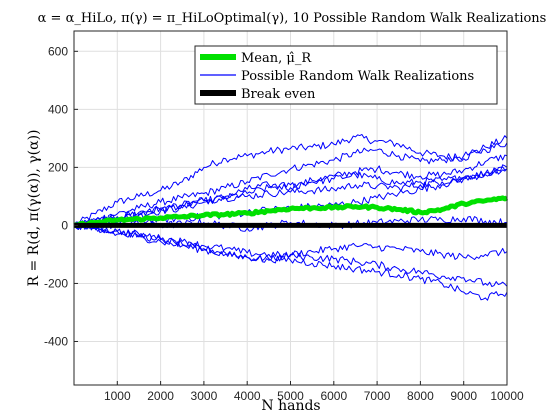  Describe the element at coordinates (507, 396) in the screenshot. I see `x-tick-label: 10000` at that location.